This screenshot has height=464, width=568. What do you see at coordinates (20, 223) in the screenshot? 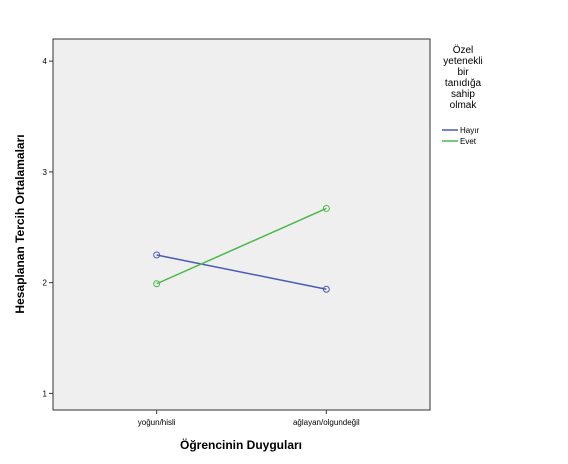
I see `y-axis-title: Hesaplanan Tercih Ortalamaları` at bounding box center [20, 223].